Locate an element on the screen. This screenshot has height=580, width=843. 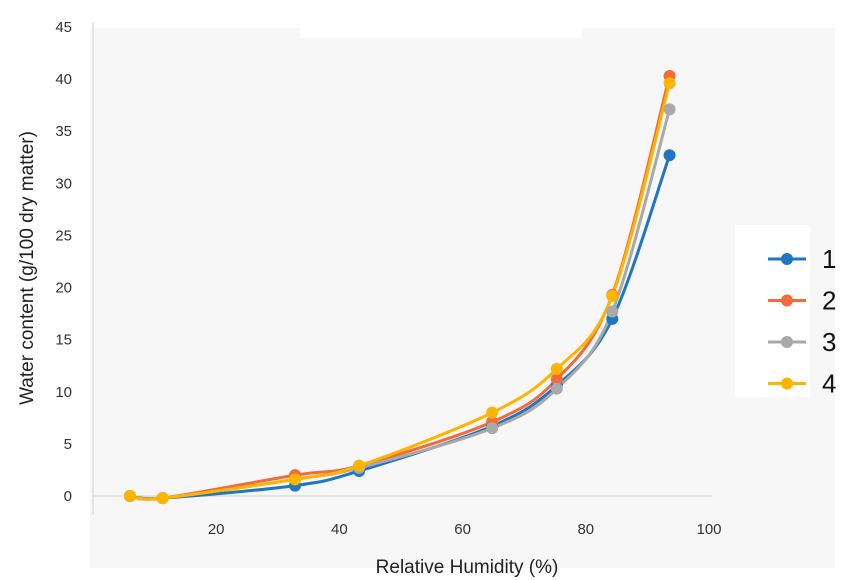
legend-label: 1 is located at coordinates (829, 259).